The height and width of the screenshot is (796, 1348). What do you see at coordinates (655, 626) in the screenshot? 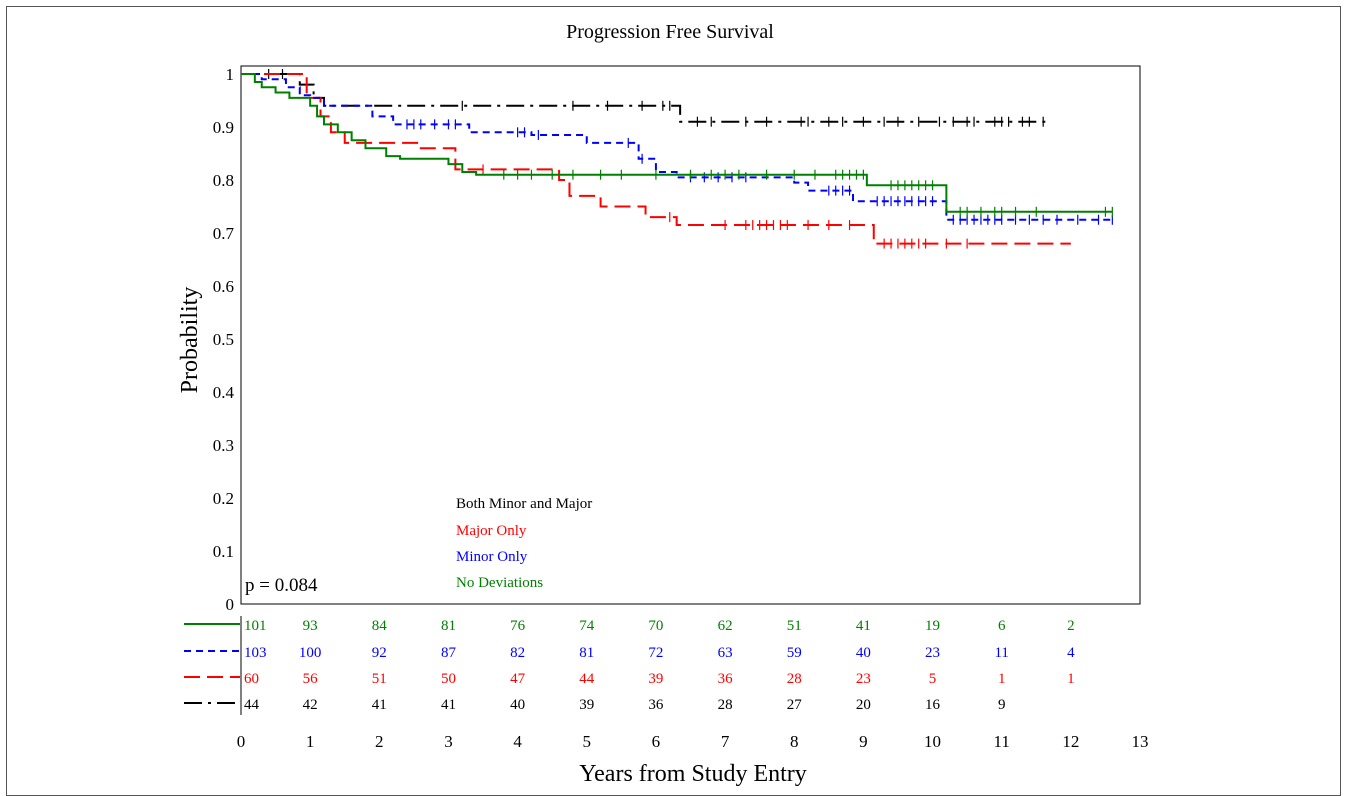
I see `risk-count: 70` at bounding box center [655, 626].